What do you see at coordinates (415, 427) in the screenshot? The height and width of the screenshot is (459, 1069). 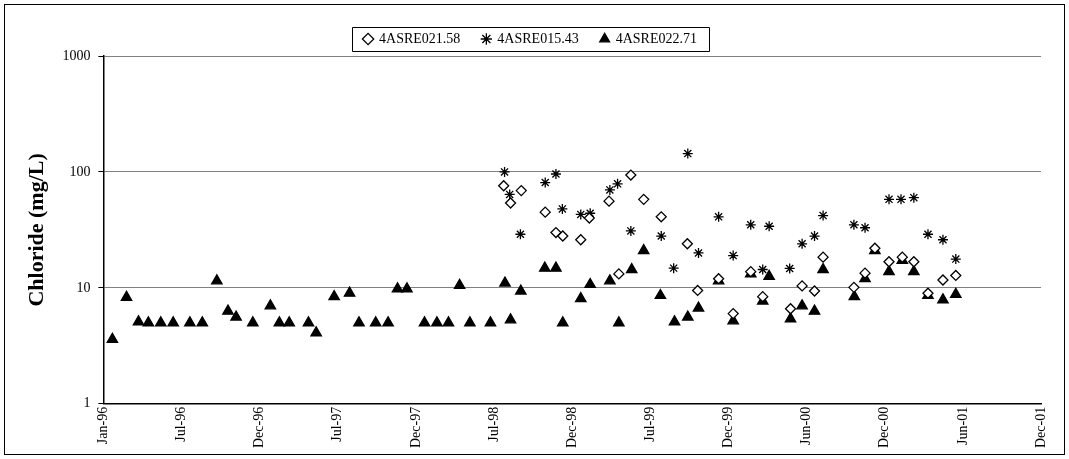 I see `x-tick-label: Dec-97` at bounding box center [415, 427].